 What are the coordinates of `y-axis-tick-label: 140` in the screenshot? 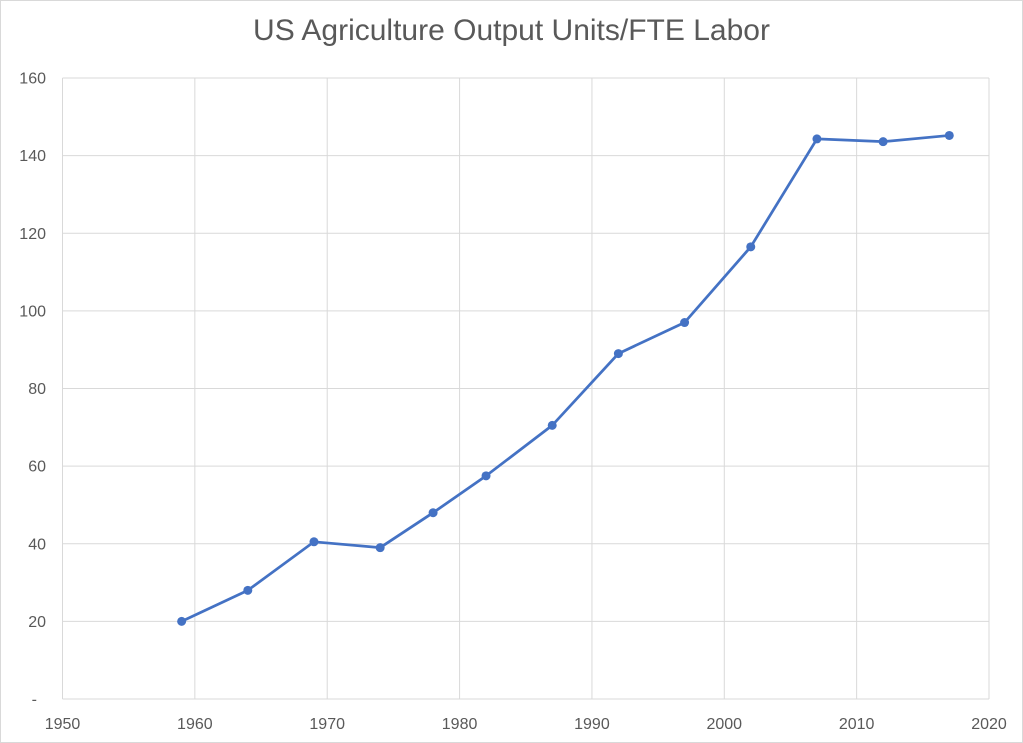 It's located at (32, 156).